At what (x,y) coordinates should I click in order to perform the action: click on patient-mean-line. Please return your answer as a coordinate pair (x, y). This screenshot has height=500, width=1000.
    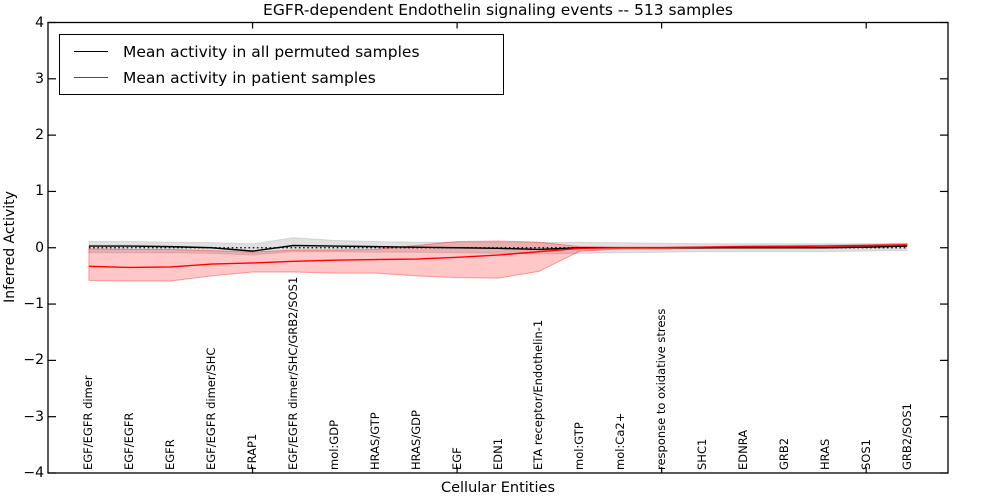
    Looking at the image, I should click on (498, 256).